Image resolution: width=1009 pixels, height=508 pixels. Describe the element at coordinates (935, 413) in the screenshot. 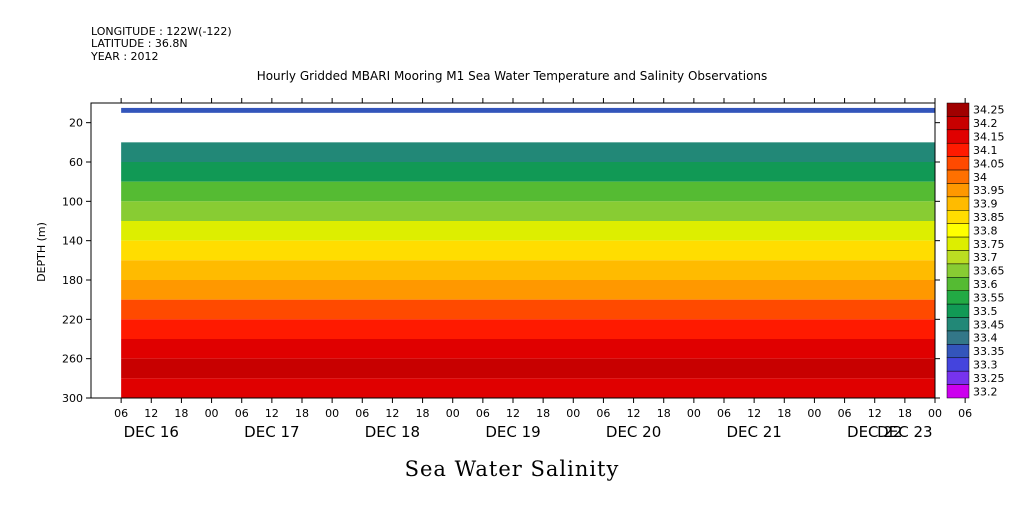

I see `x-tick-label-27: 00` at that location.